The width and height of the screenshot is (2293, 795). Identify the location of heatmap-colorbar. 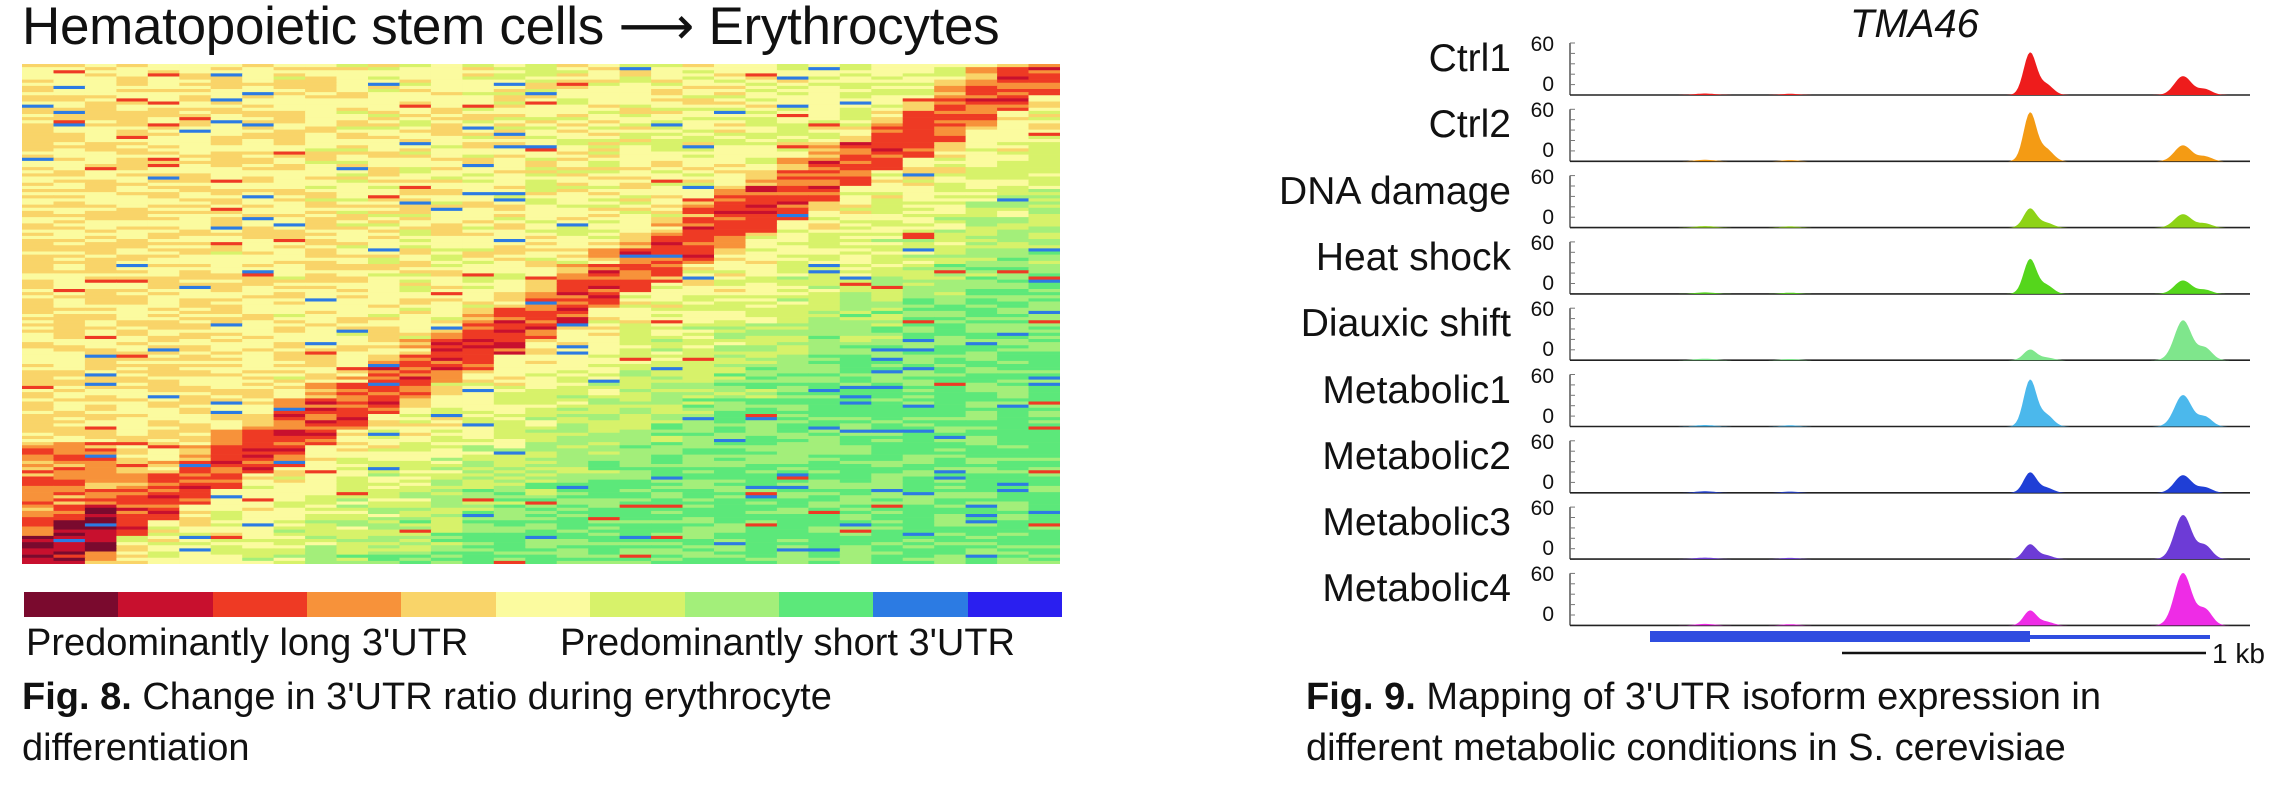
(543, 604).